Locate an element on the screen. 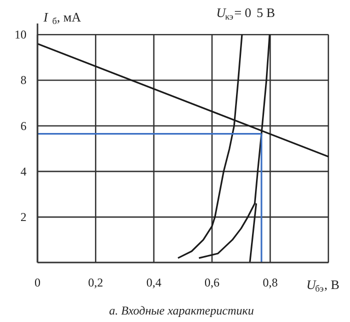 The image size is (350, 322). y-tick-label: 2 is located at coordinates (23, 217).